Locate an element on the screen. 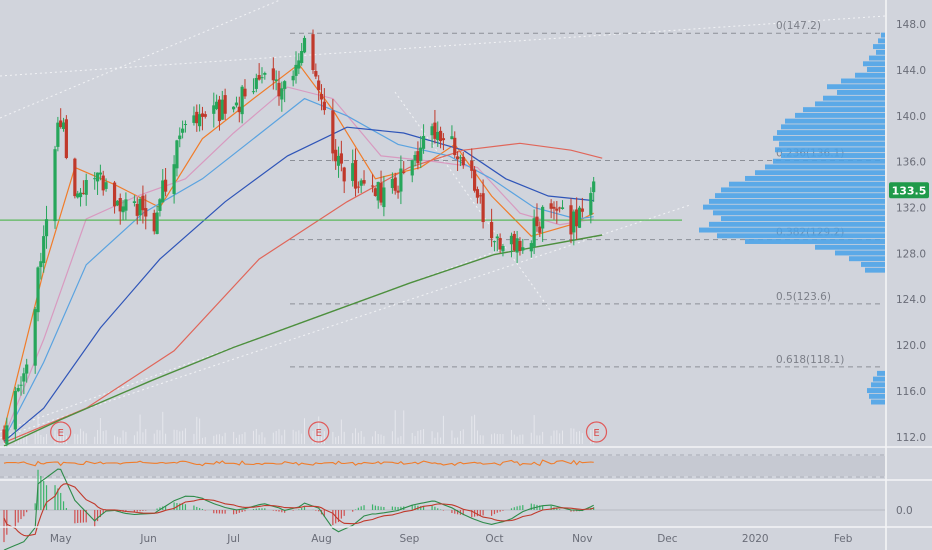 The height and width of the screenshot is (550, 932). macd-signal-line is located at coordinates (298, 510).